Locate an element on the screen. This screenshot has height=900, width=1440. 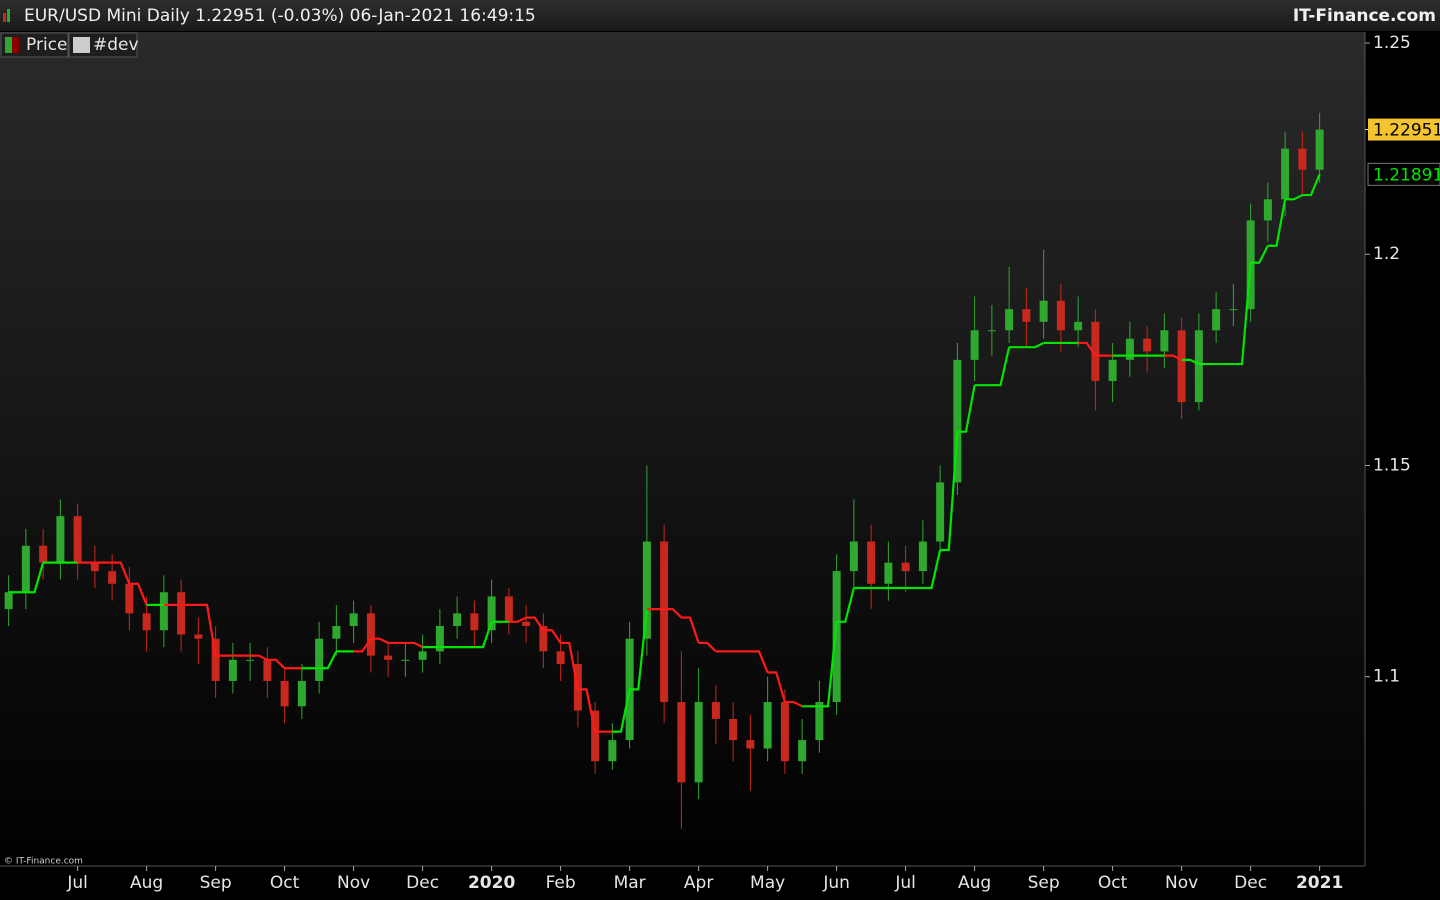
header-bar is located at coordinates (720, 15).